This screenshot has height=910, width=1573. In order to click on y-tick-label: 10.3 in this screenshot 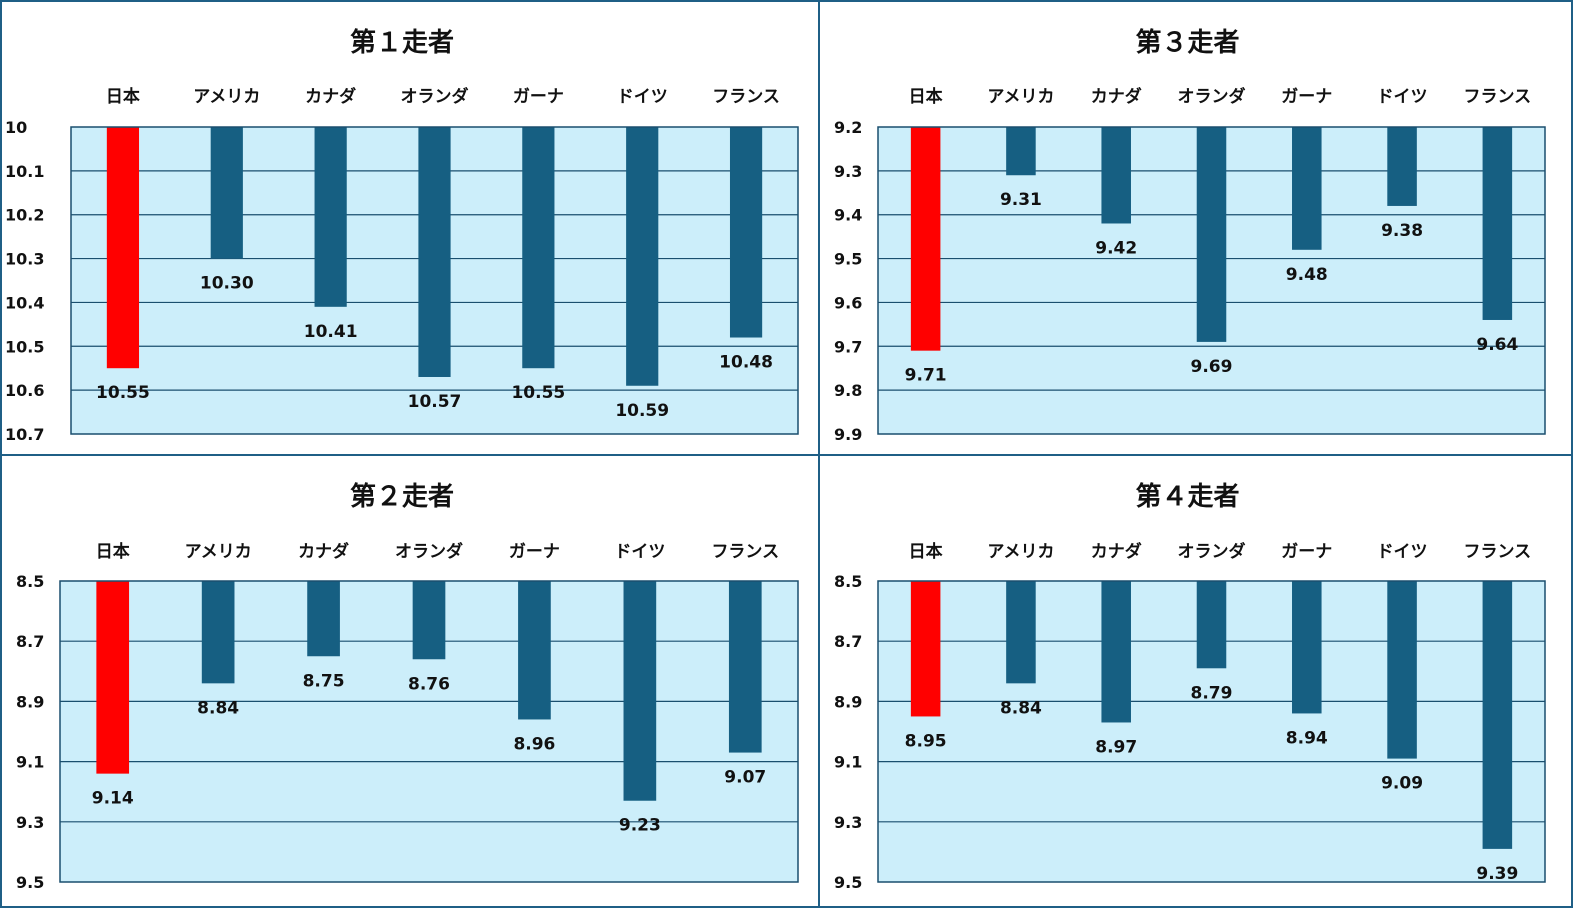, I will do `click(24, 259)`.